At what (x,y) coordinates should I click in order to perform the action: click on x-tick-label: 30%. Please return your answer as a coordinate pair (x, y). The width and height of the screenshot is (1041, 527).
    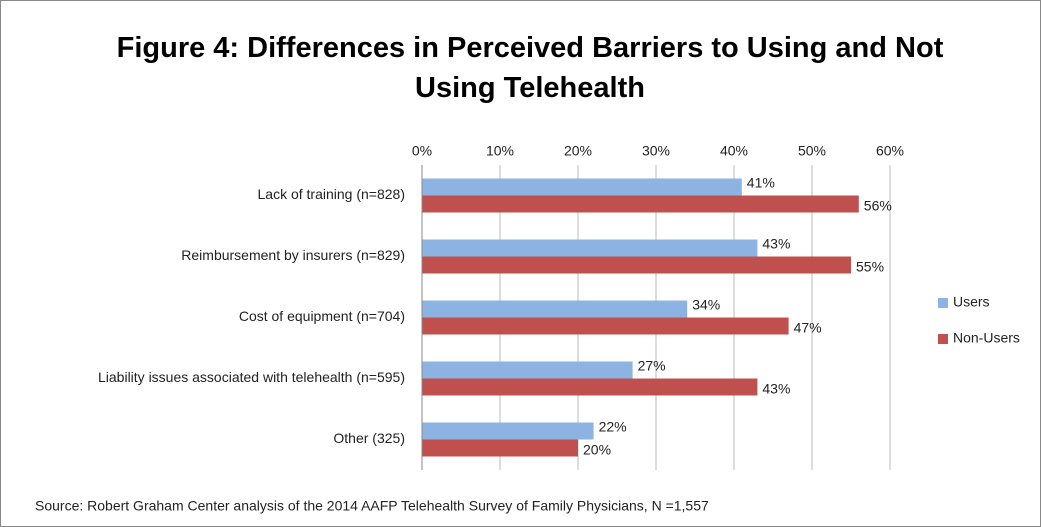
    Looking at the image, I should click on (656, 151).